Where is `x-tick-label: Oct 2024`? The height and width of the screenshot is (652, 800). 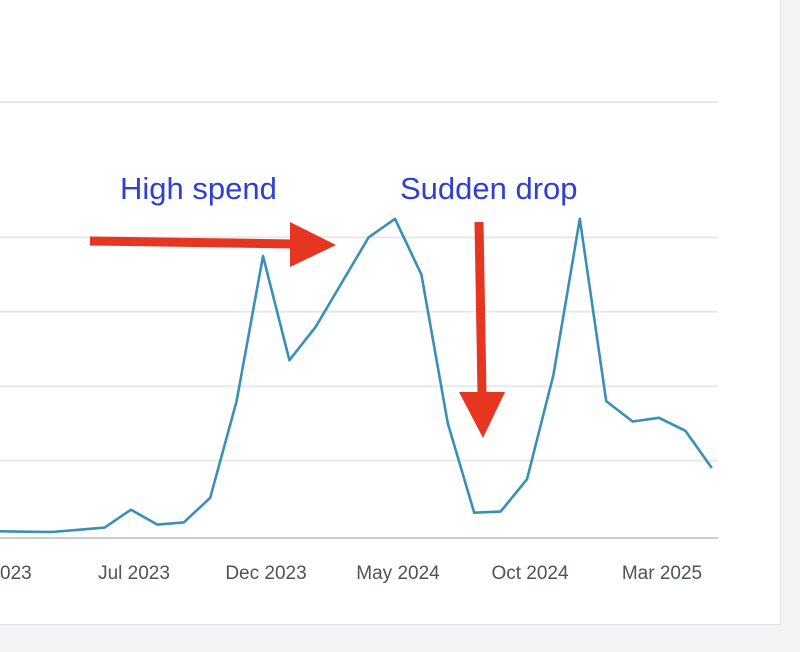 x-tick-label: Oct 2024 is located at coordinates (530, 573).